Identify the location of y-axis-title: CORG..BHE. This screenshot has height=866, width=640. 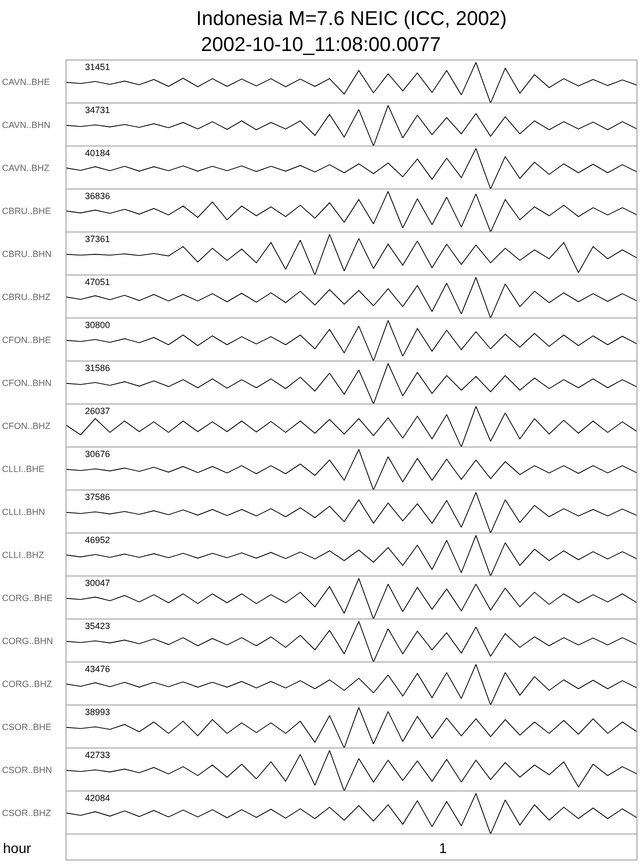
(27, 598).